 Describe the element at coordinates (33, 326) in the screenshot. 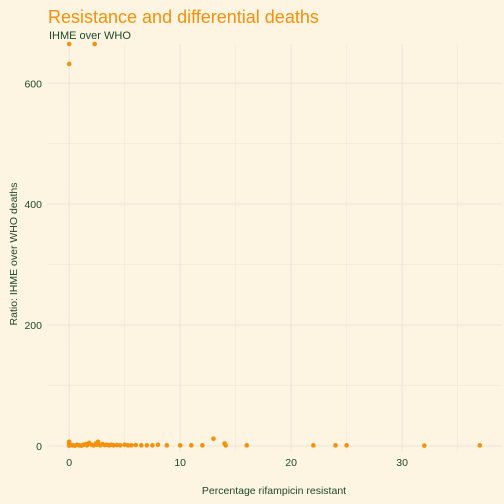

I see `y-tick-label: 200` at that location.